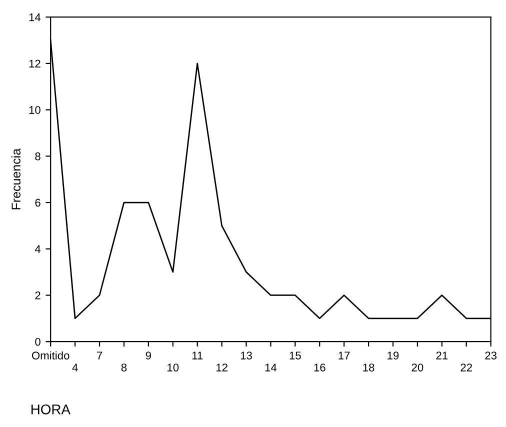  Describe the element at coordinates (271, 368) in the screenshot. I see `x-tick-label: 14` at that location.